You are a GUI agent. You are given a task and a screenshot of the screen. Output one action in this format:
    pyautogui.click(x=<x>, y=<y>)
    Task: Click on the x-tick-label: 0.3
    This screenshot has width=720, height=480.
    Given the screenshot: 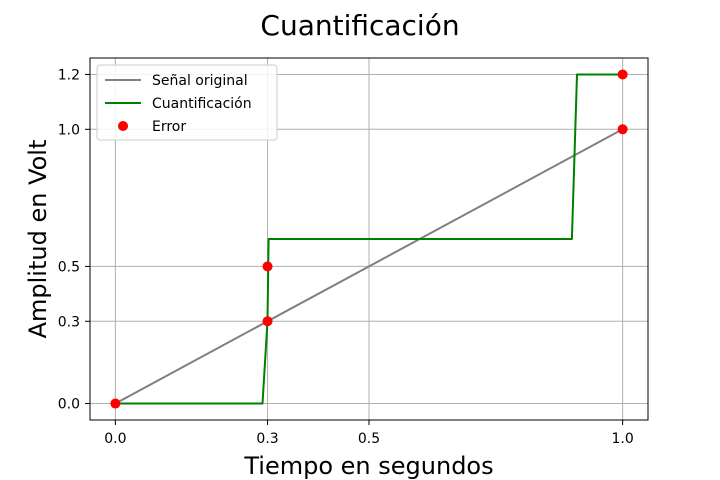 What is the action you would take?
    pyautogui.click(x=267, y=439)
    